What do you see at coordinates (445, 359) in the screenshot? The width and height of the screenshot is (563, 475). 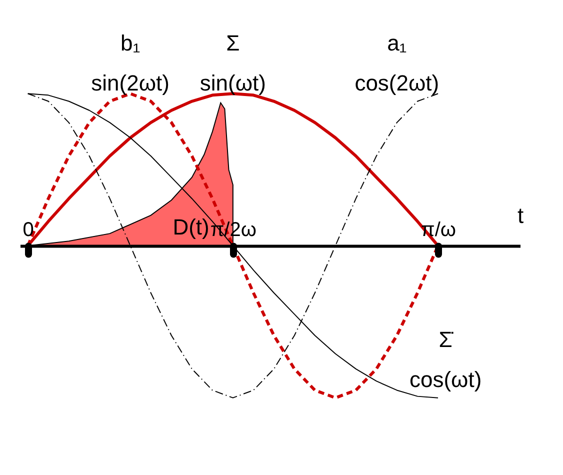 I see `series-label: Σ̇ cos(ωt)` at bounding box center [445, 359].